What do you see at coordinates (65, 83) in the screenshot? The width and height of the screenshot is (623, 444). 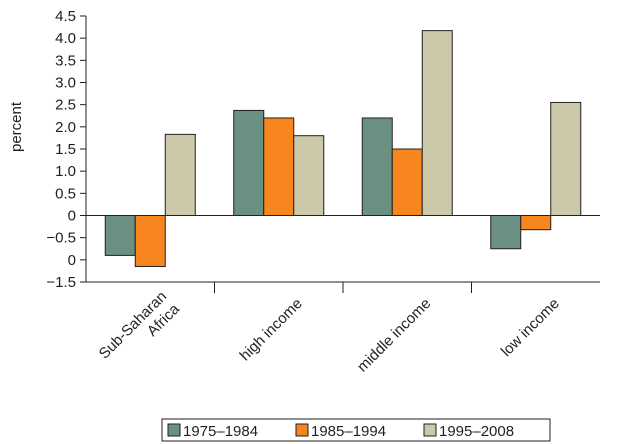 I see `y-tick-label: 3.0` at bounding box center [65, 83].